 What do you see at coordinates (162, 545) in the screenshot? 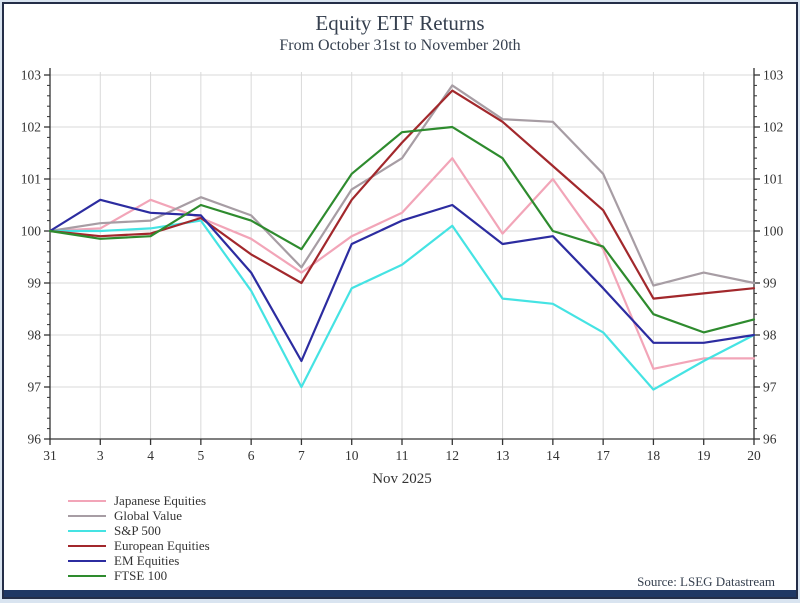
I see `legend-label-european-equities: European Equities` at bounding box center [162, 545].